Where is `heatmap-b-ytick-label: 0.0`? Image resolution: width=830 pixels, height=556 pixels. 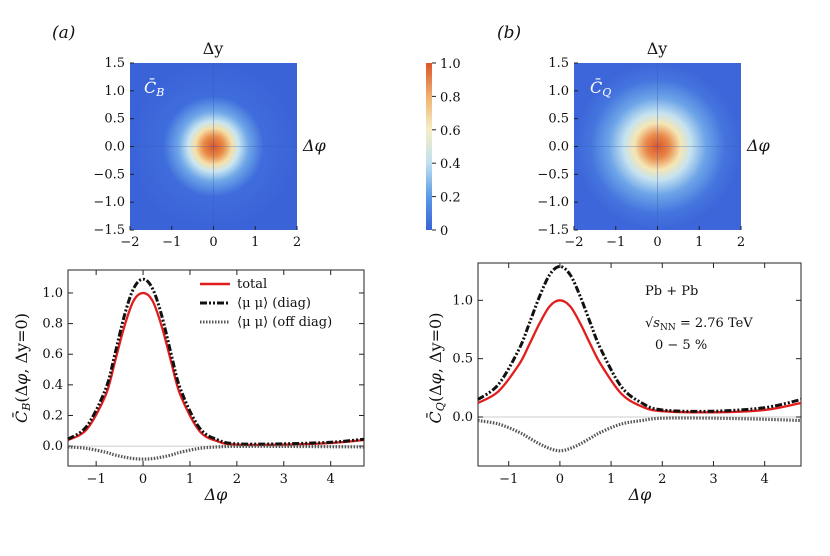
heatmap-b-ytick-label: 0.0 is located at coordinates (558, 147).